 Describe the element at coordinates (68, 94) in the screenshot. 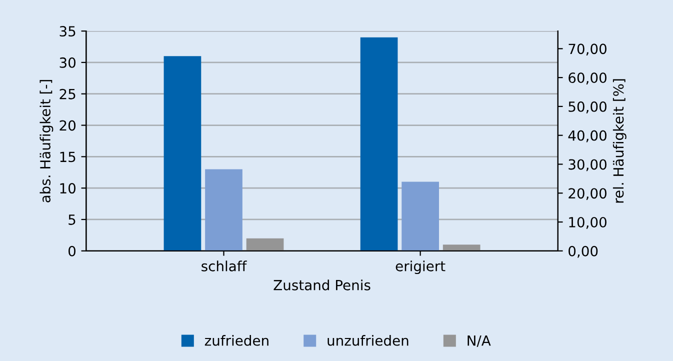

I see `y-tick-label: 25` at that location.